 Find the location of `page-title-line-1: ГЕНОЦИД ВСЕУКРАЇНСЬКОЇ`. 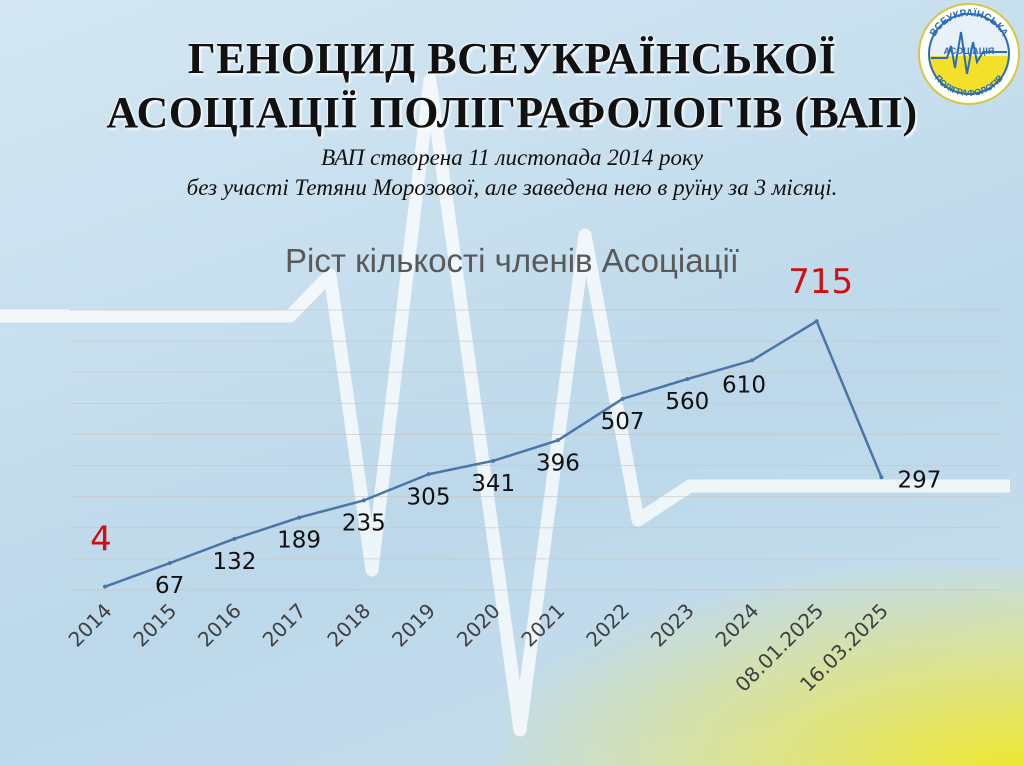

page-title-line-1: ГЕНОЦИД ВСЕУКРАЇНСЬКОЇ is located at coordinates (512, 58).